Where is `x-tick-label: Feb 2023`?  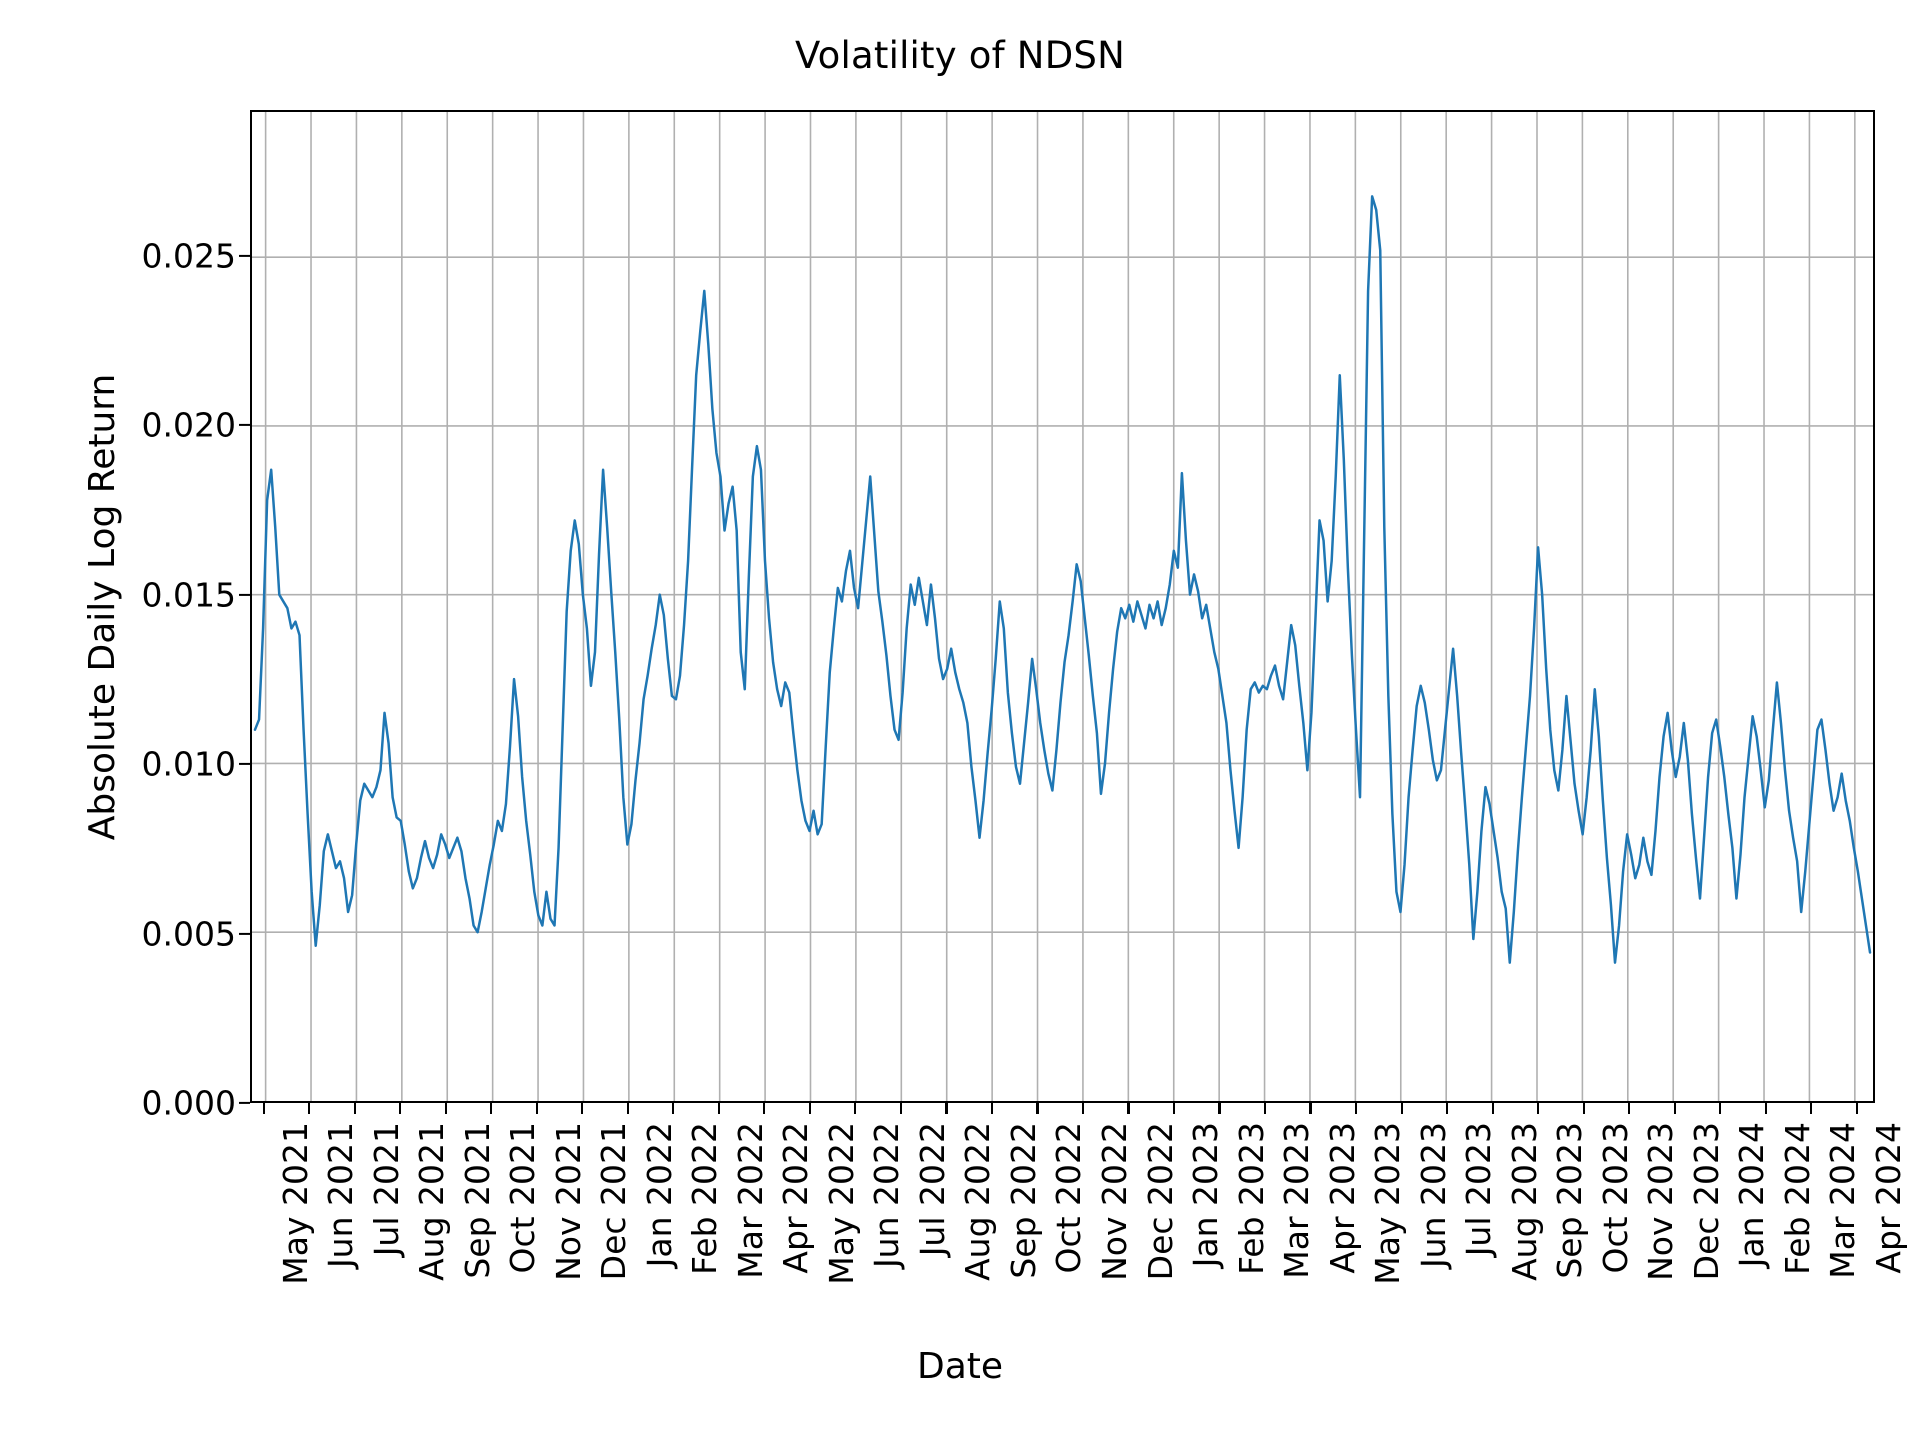 x-tick-label: Feb 2023 is located at coordinates (1251, 1198).